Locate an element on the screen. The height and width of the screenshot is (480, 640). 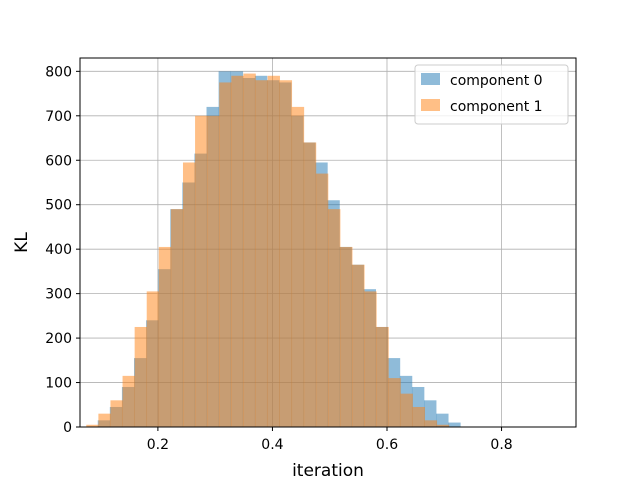
legend: component 0 component 1 is located at coordinates (491, 94).